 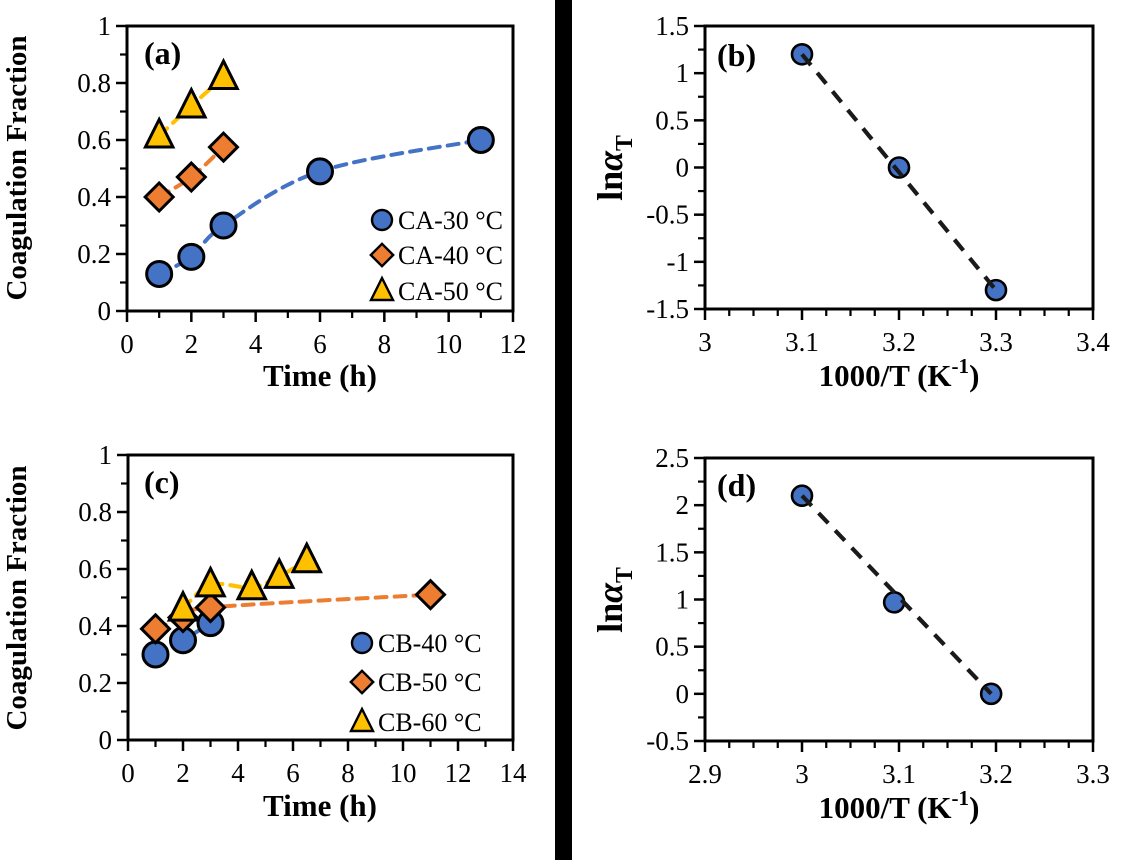 What do you see at coordinates (450, 255) in the screenshot?
I see `legend-label: CA-40 °C` at bounding box center [450, 255].